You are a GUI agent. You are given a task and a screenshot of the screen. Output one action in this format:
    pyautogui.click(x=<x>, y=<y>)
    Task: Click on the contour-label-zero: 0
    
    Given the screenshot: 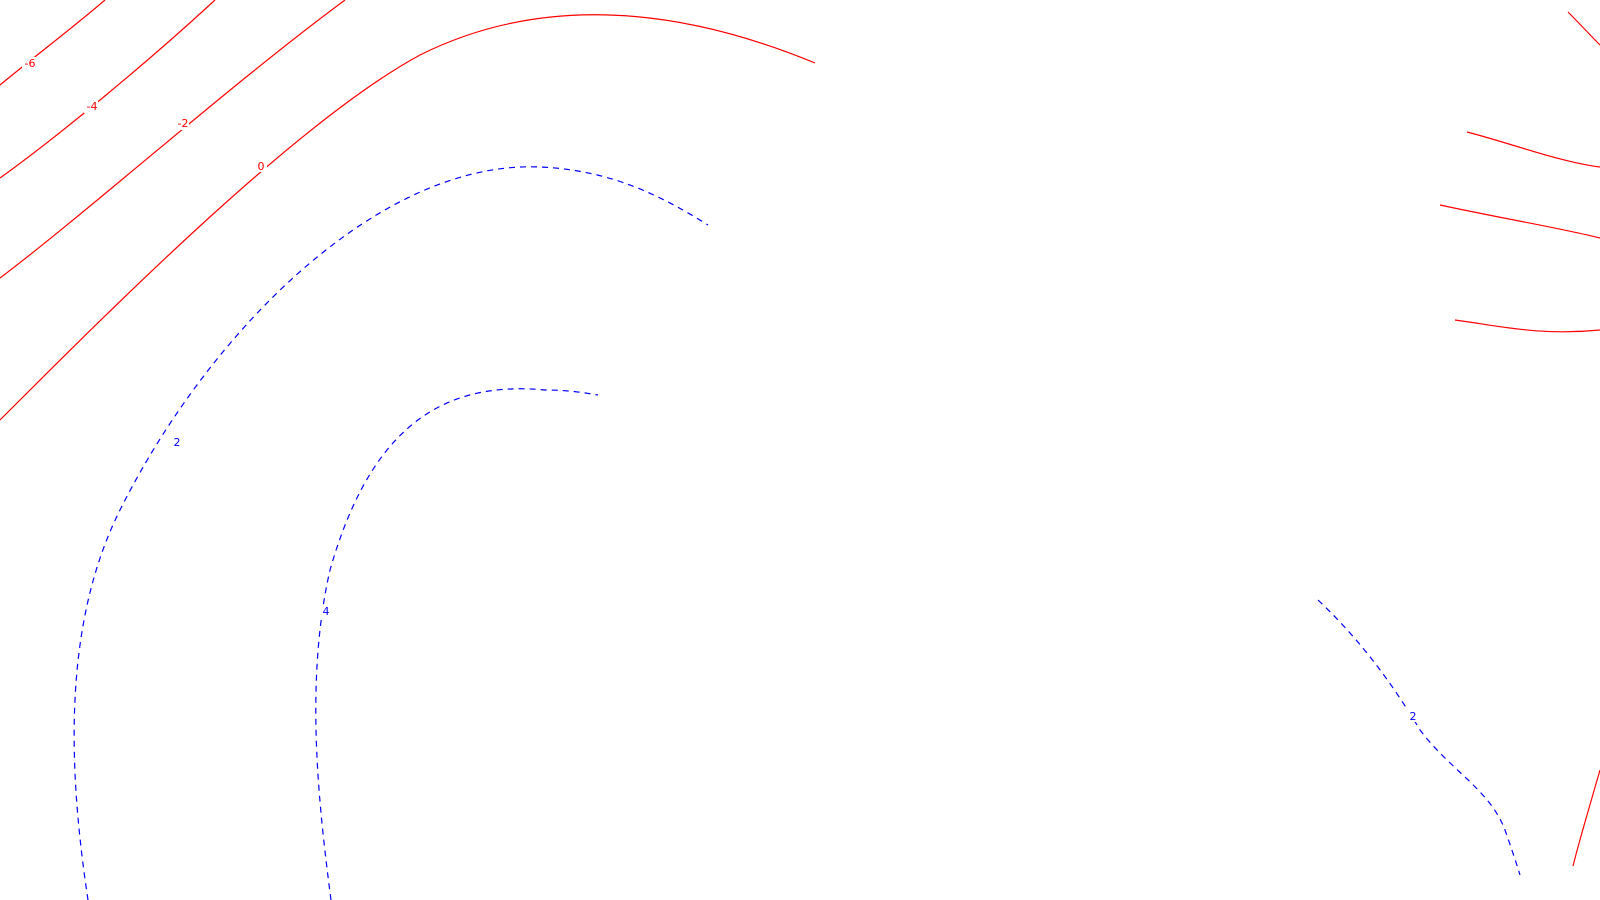 What is the action you would take?
    pyautogui.click(x=261, y=166)
    